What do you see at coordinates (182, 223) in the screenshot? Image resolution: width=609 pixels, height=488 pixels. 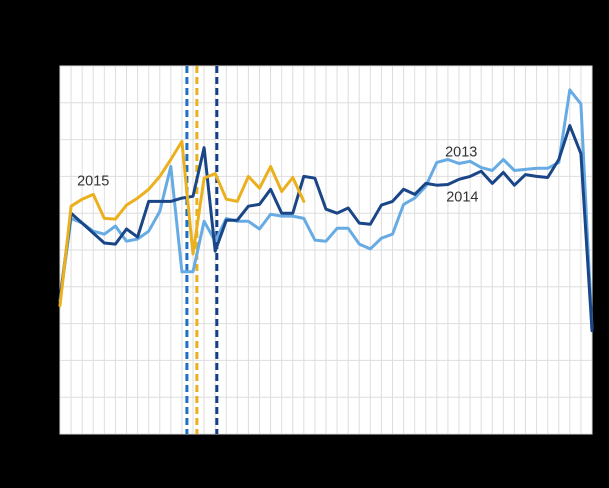 I see `series-line-2015` at bounding box center [182, 223].